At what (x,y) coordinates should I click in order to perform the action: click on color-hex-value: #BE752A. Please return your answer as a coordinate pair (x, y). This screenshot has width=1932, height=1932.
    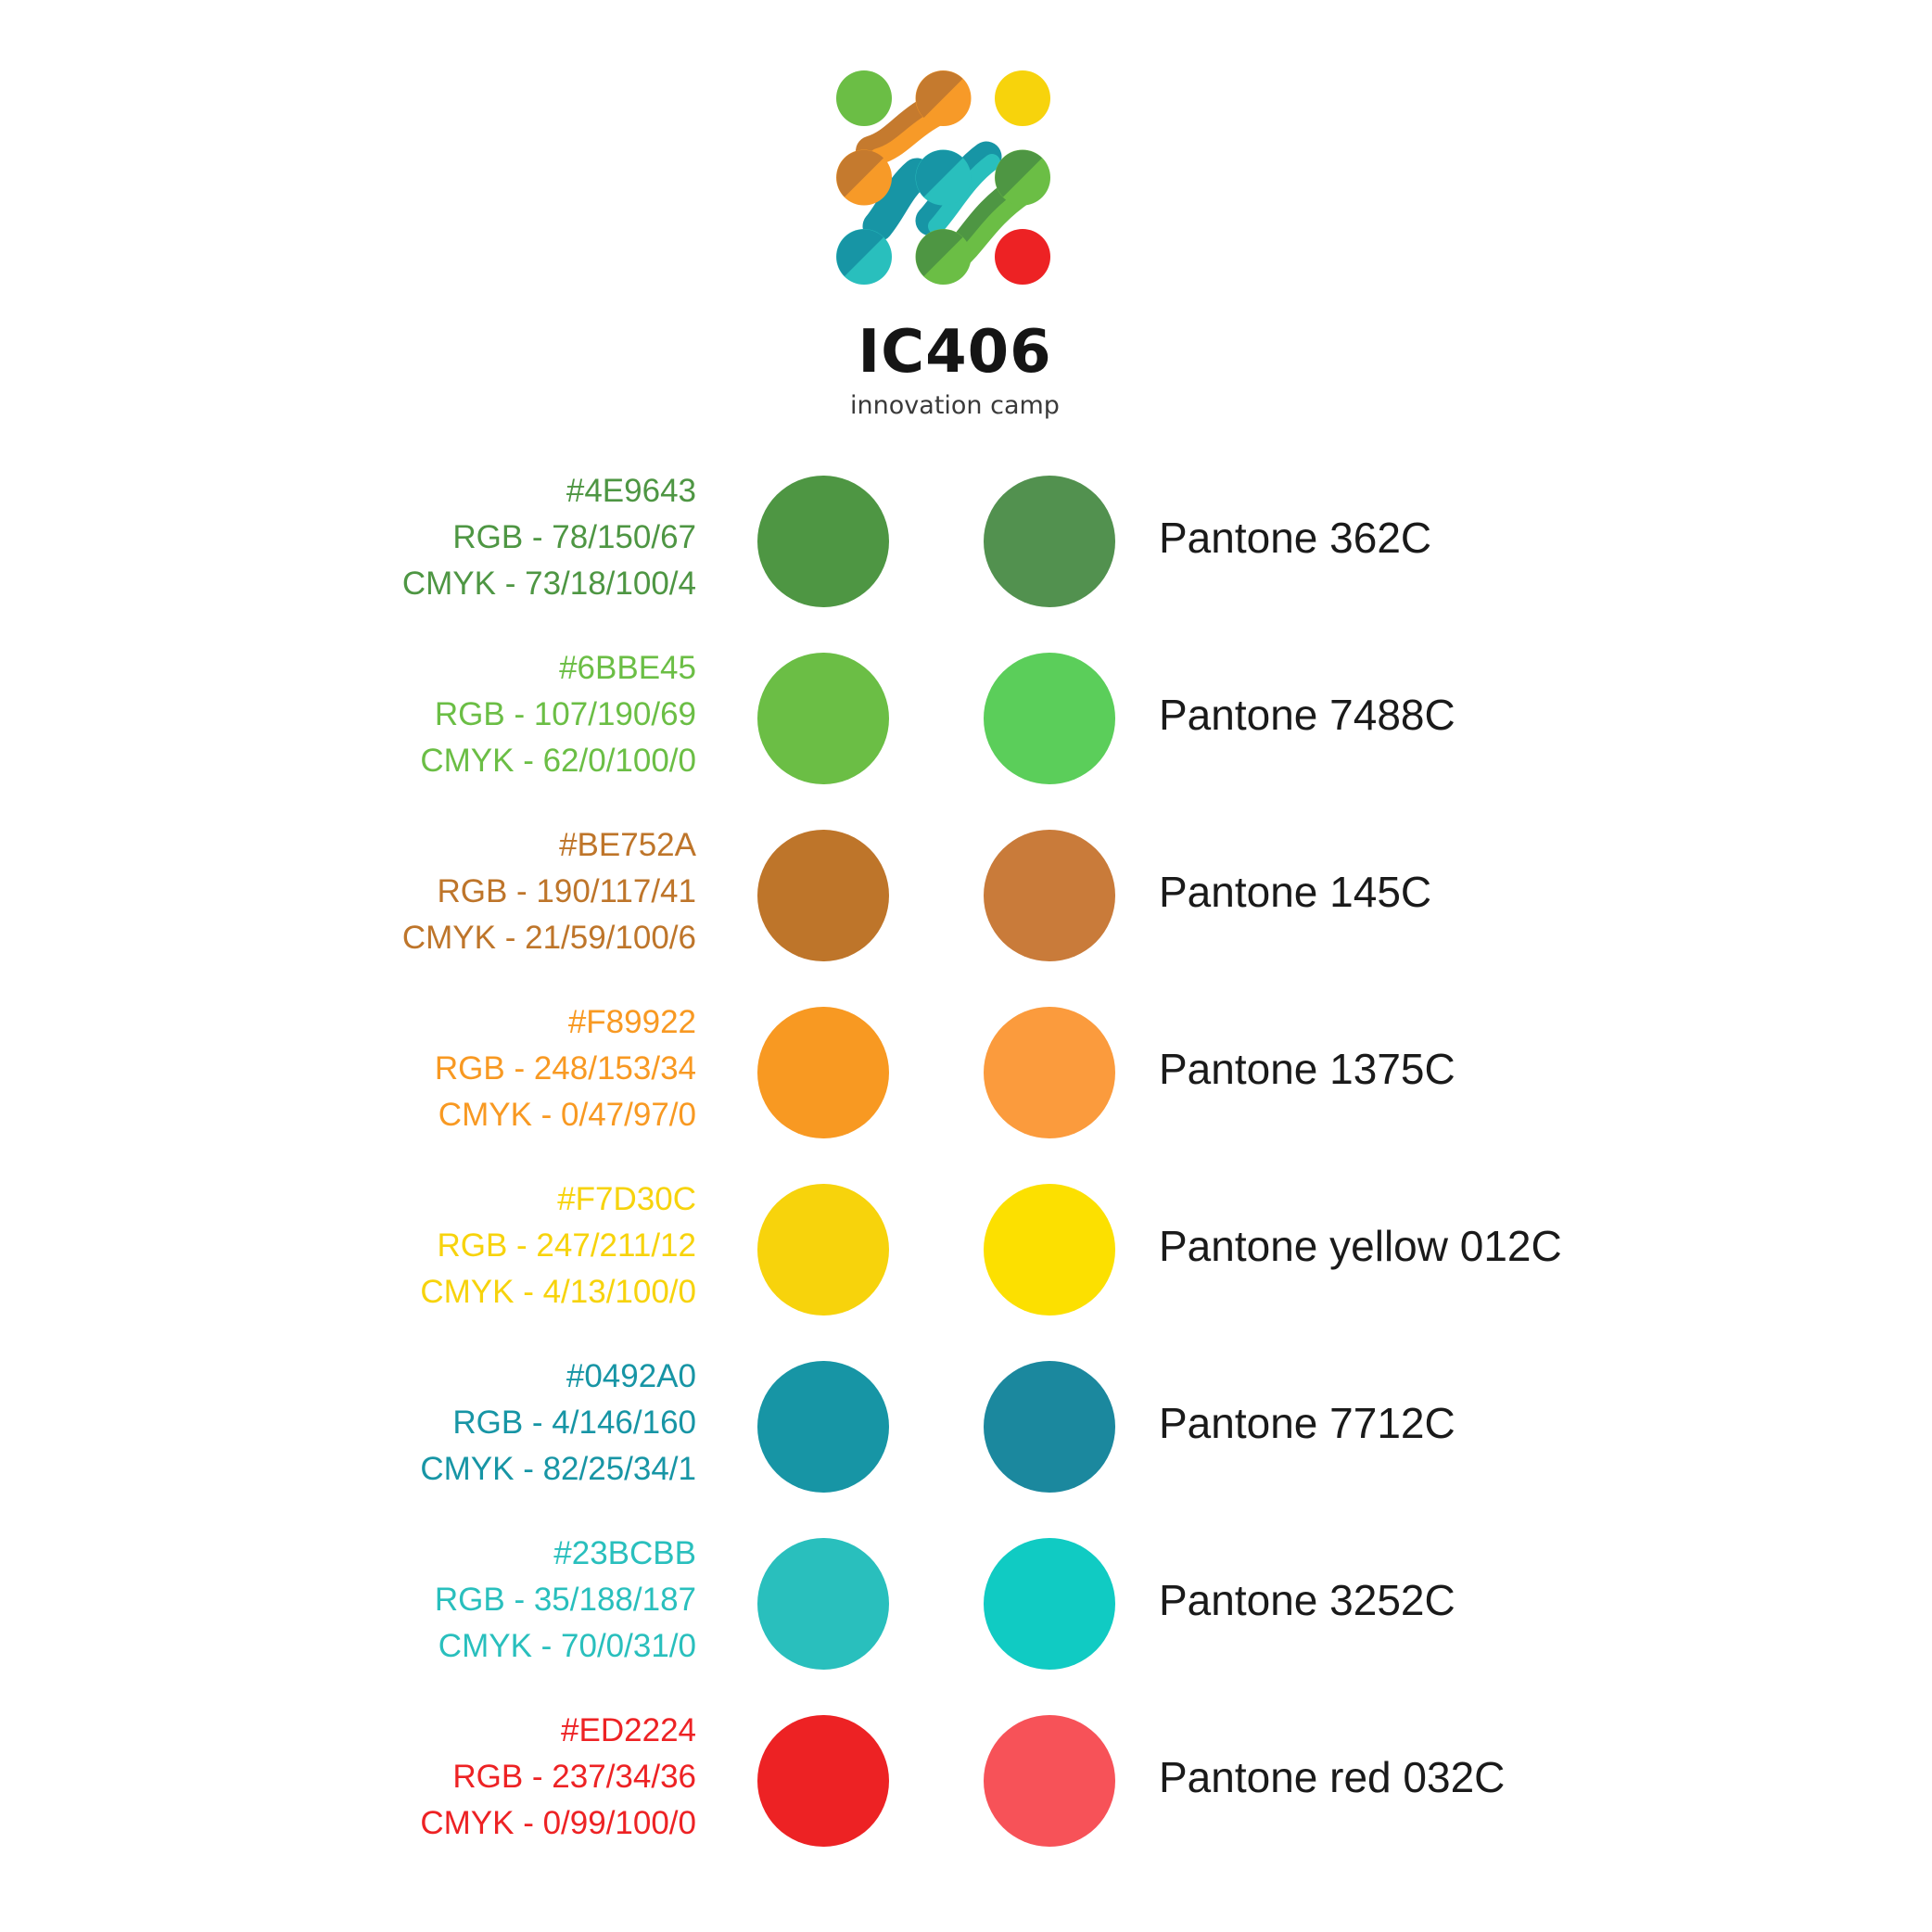
    Looking at the image, I should click on (627, 845).